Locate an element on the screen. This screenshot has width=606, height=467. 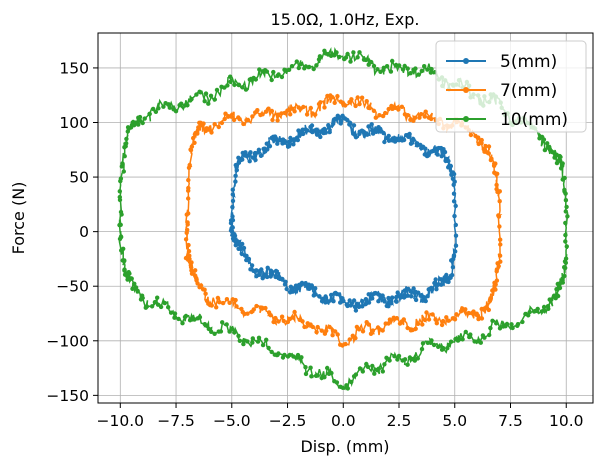
y-tick-label: 50 is located at coordinates (79, 178).